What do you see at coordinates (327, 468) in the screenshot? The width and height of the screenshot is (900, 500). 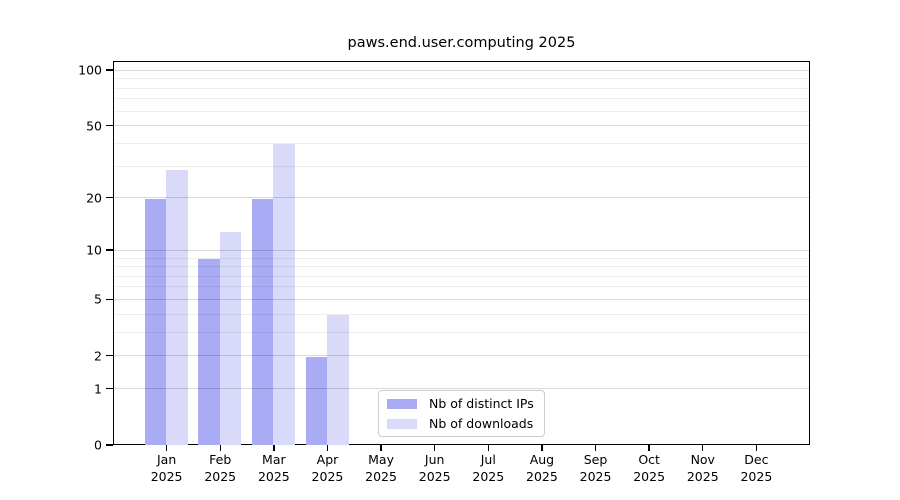 I see `x-tick-label-apr: Apr 2025` at bounding box center [327, 468].